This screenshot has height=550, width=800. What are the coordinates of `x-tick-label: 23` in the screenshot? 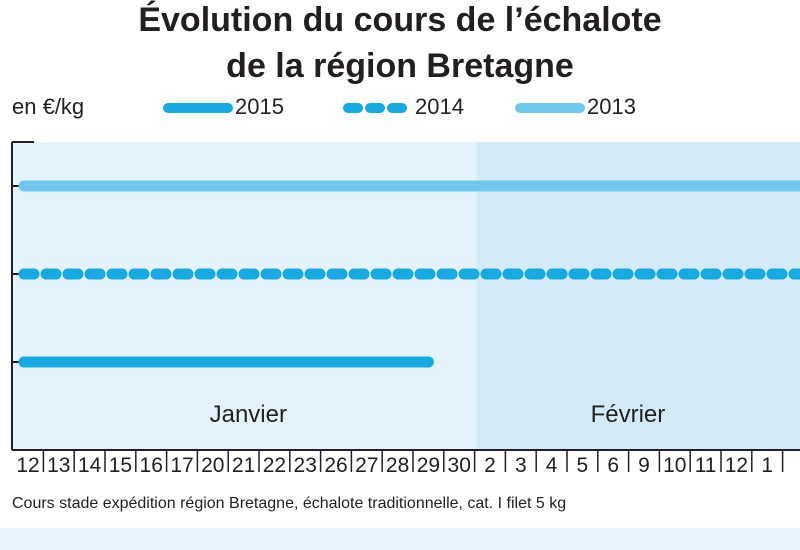 It's located at (305, 465).